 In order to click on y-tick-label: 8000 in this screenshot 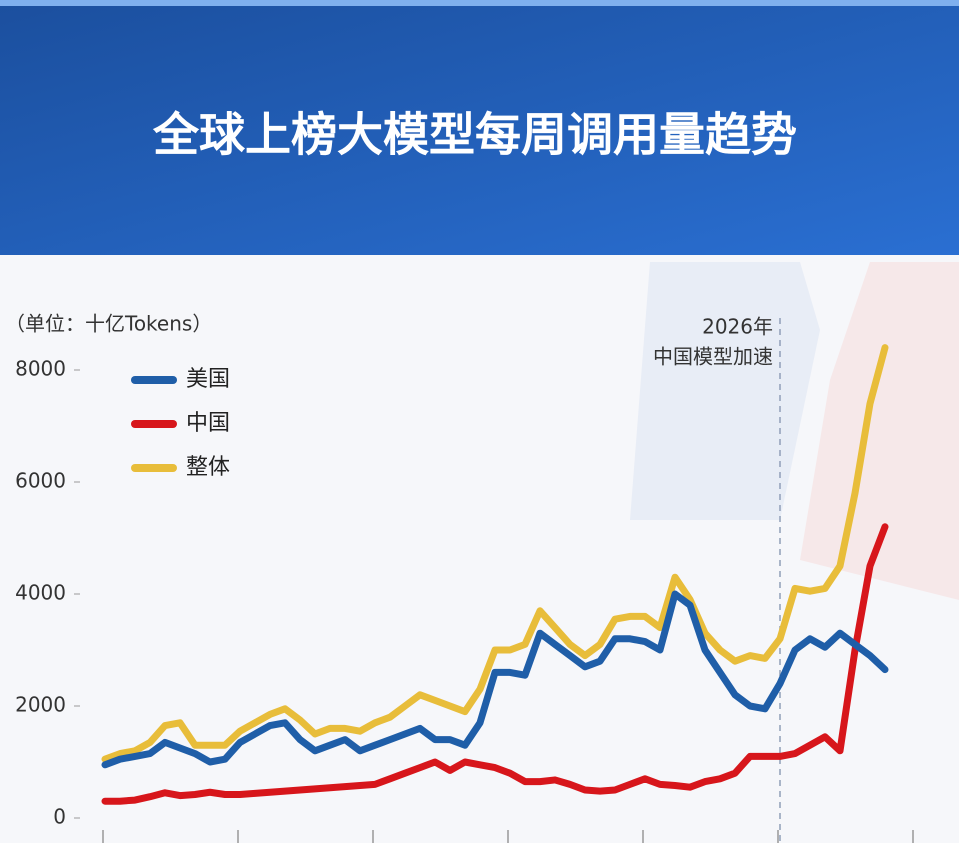, I will do `click(40, 369)`.